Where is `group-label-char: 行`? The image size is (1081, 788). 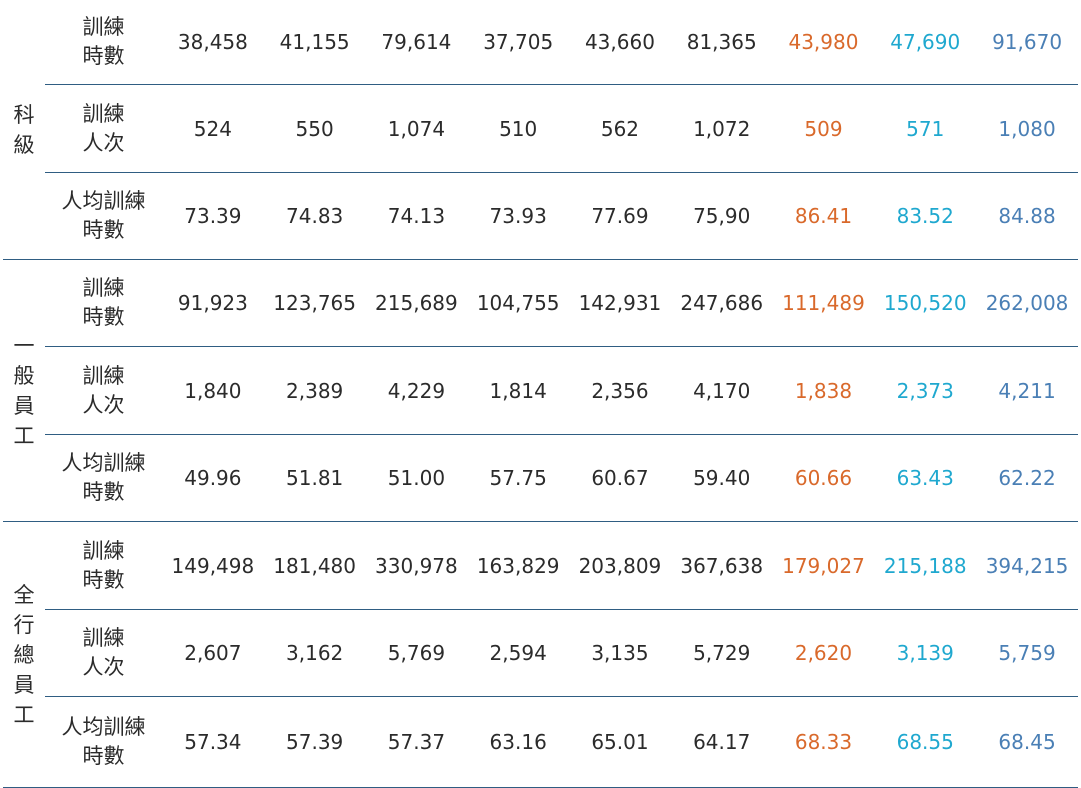
group-label-char: 行 is located at coordinates (24, 624).